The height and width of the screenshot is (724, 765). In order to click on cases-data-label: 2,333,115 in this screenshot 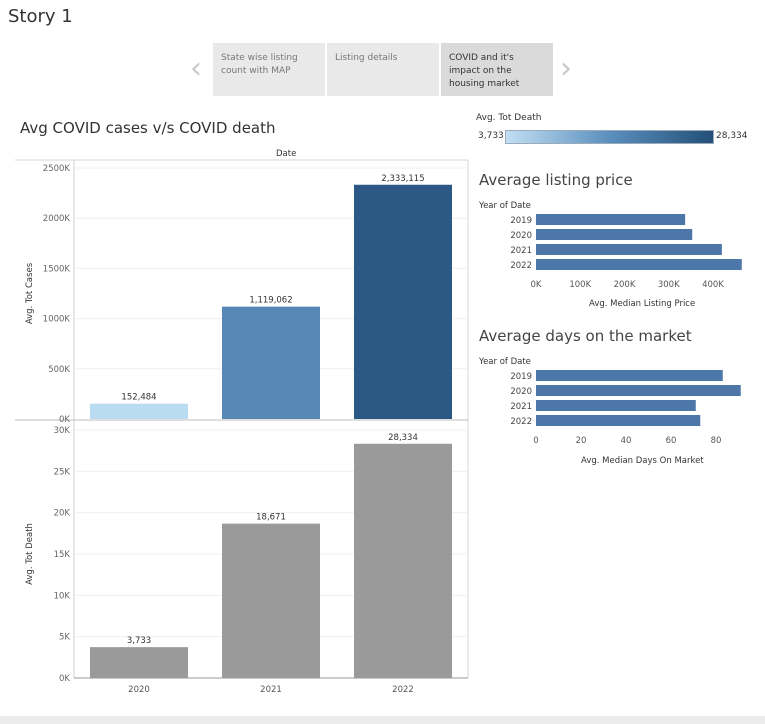, I will do `click(402, 179)`.